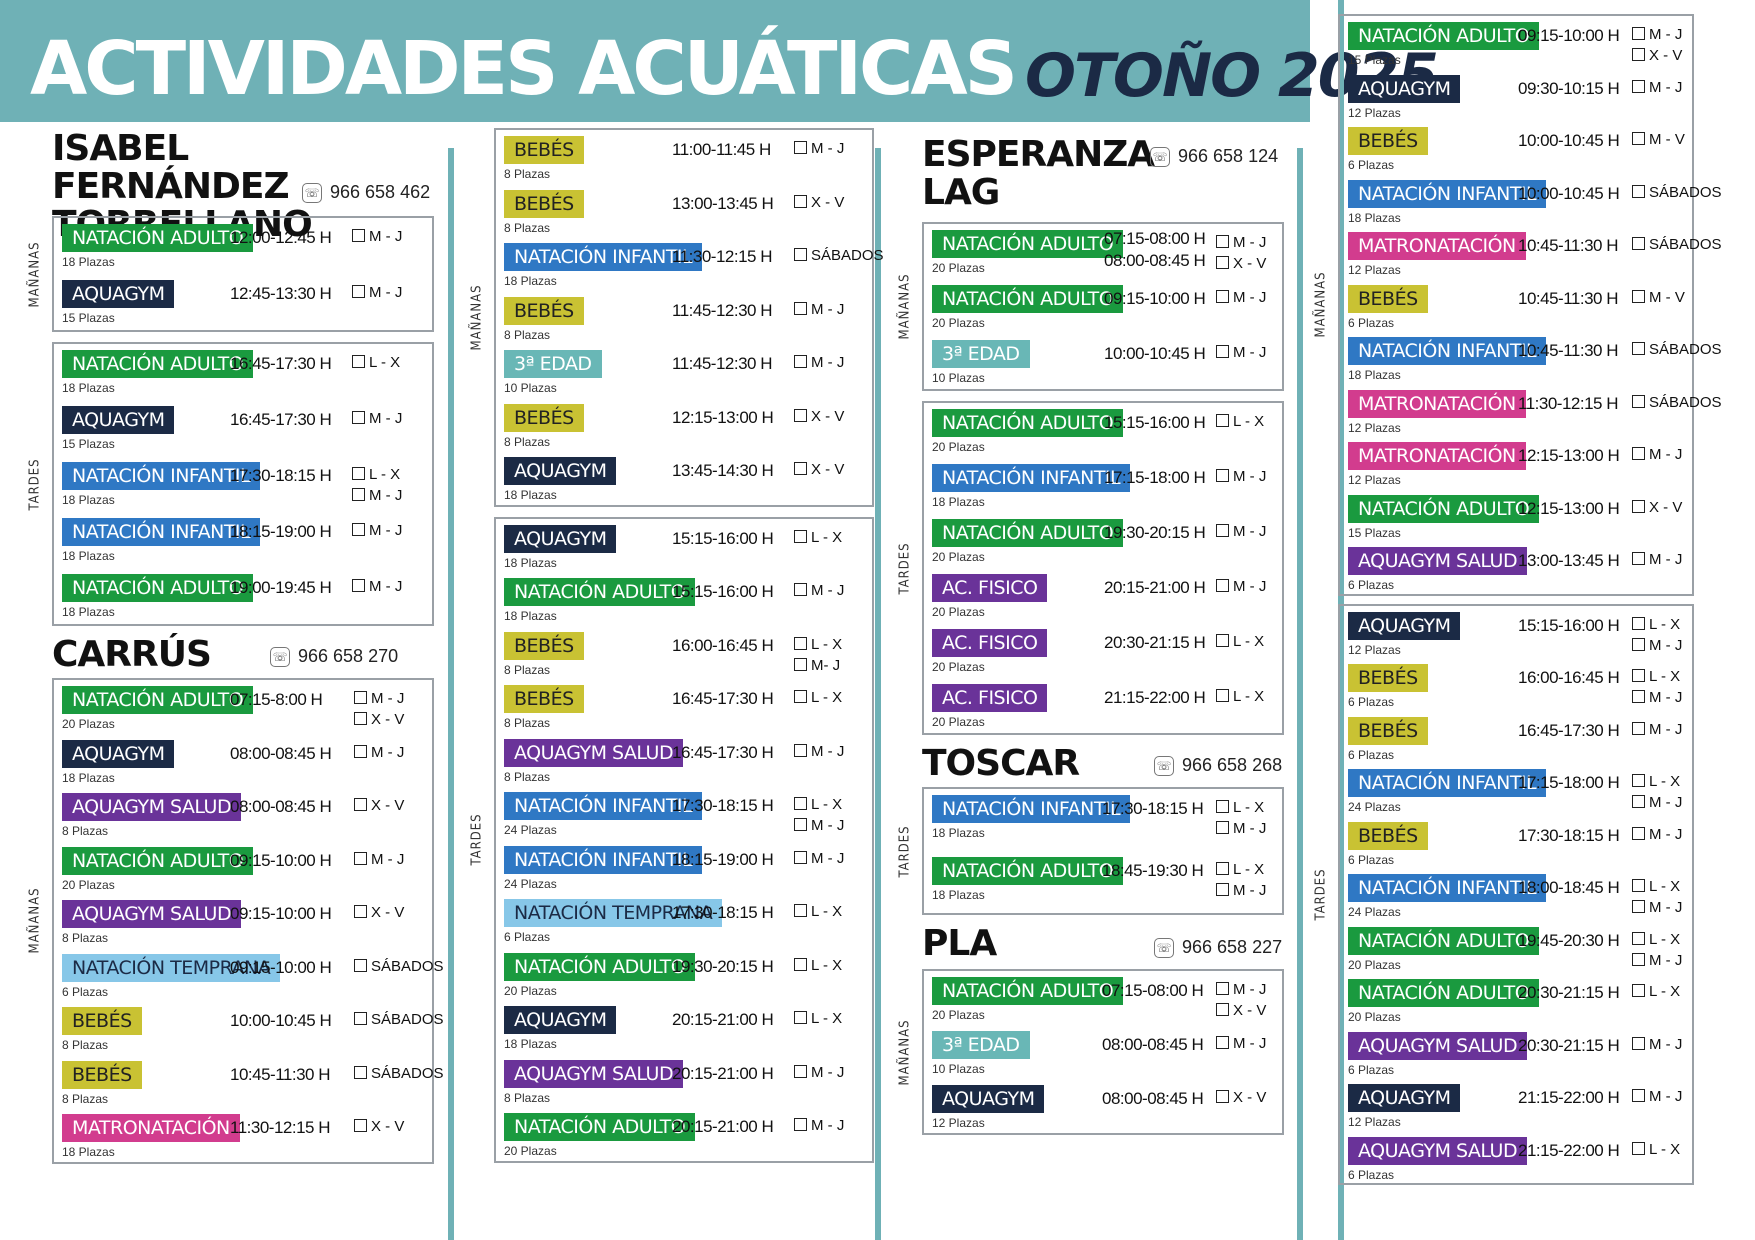 This screenshot has height=1240, width=1755. What do you see at coordinates (366, 192) in the screenshot?
I see `pool-phone: ☏ 966 658 462` at bounding box center [366, 192].